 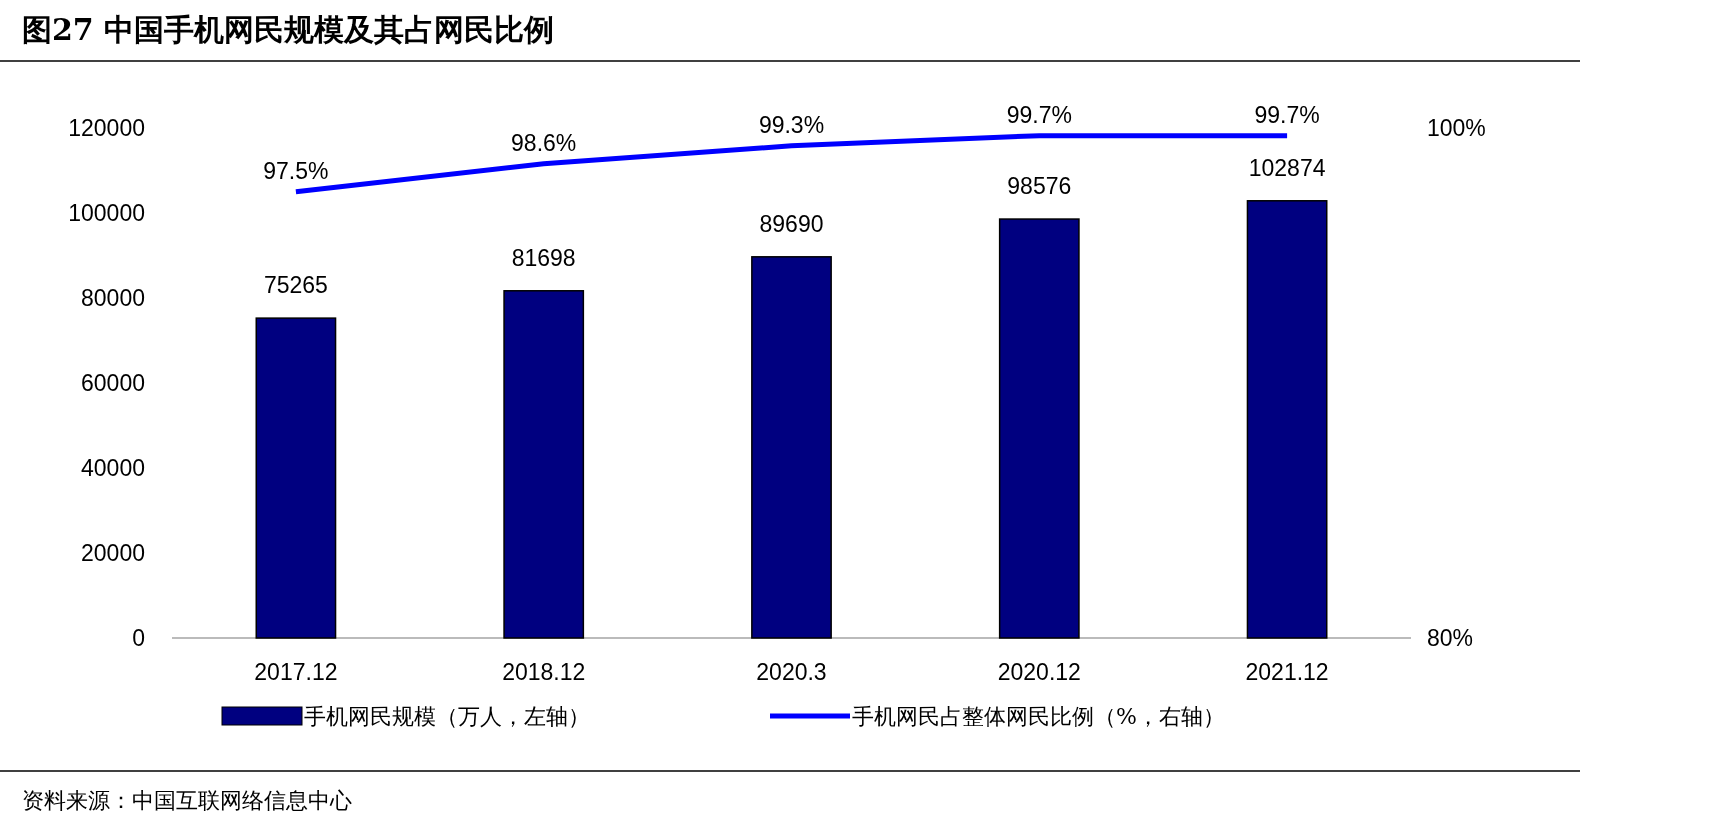 What do you see at coordinates (1456, 128) in the screenshot?
I see `y2-tick-label: 100%` at bounding box center [1456, 128].